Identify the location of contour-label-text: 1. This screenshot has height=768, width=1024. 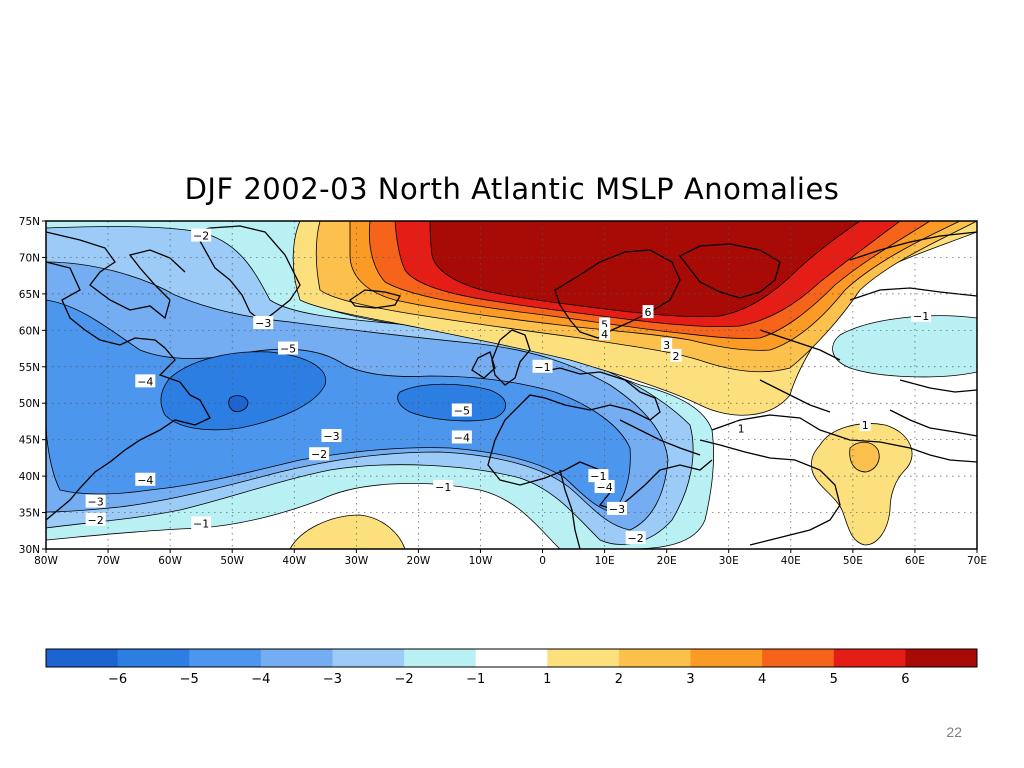
(741, 429).